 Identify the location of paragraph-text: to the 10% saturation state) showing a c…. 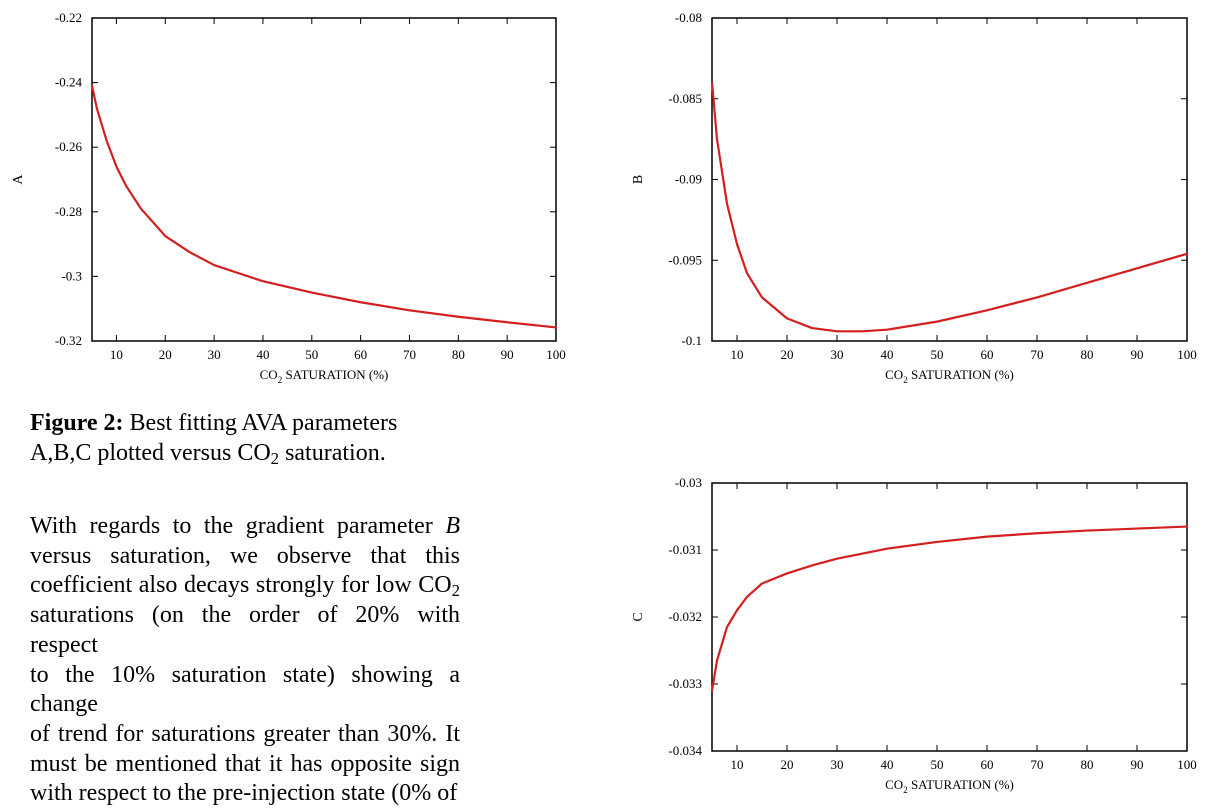
(245, 689).